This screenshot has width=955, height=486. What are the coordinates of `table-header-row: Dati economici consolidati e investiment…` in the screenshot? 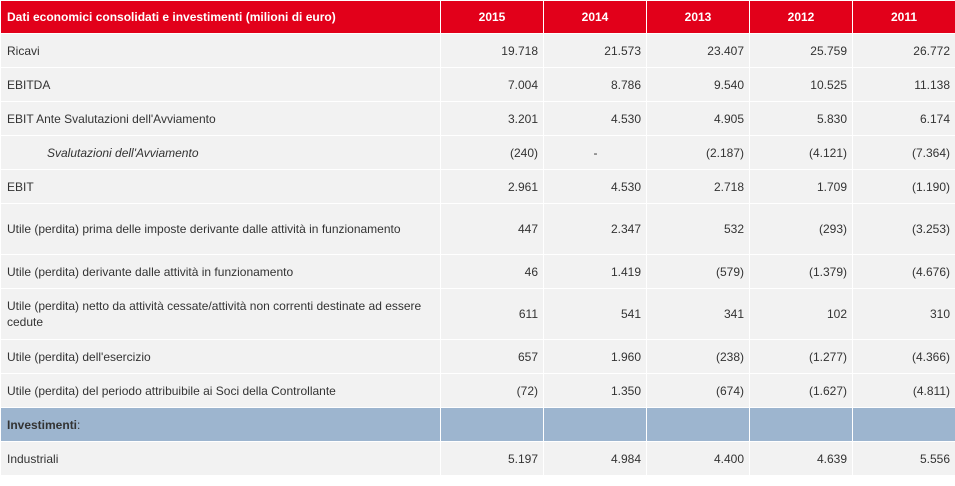 It's located at (477, 17).